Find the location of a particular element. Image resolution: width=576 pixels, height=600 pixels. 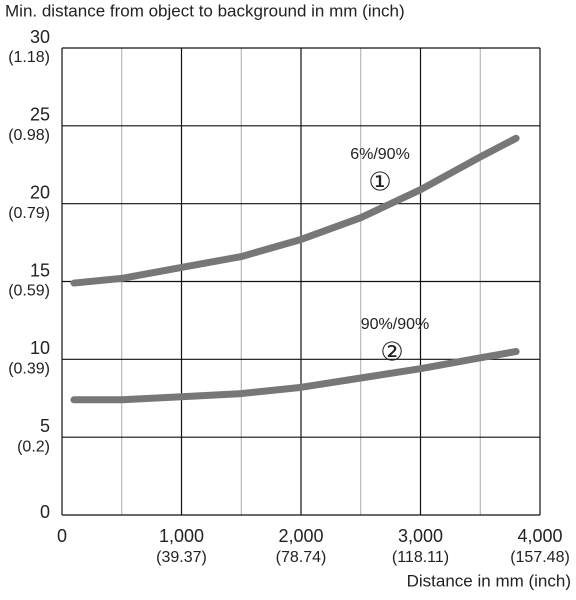

data-line is located at coordinates (295, 376).